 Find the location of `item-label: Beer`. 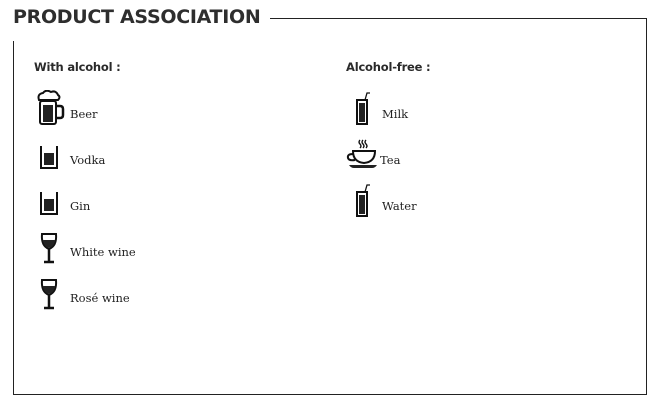

item-label: Beer is located at coordinates (84, 114).